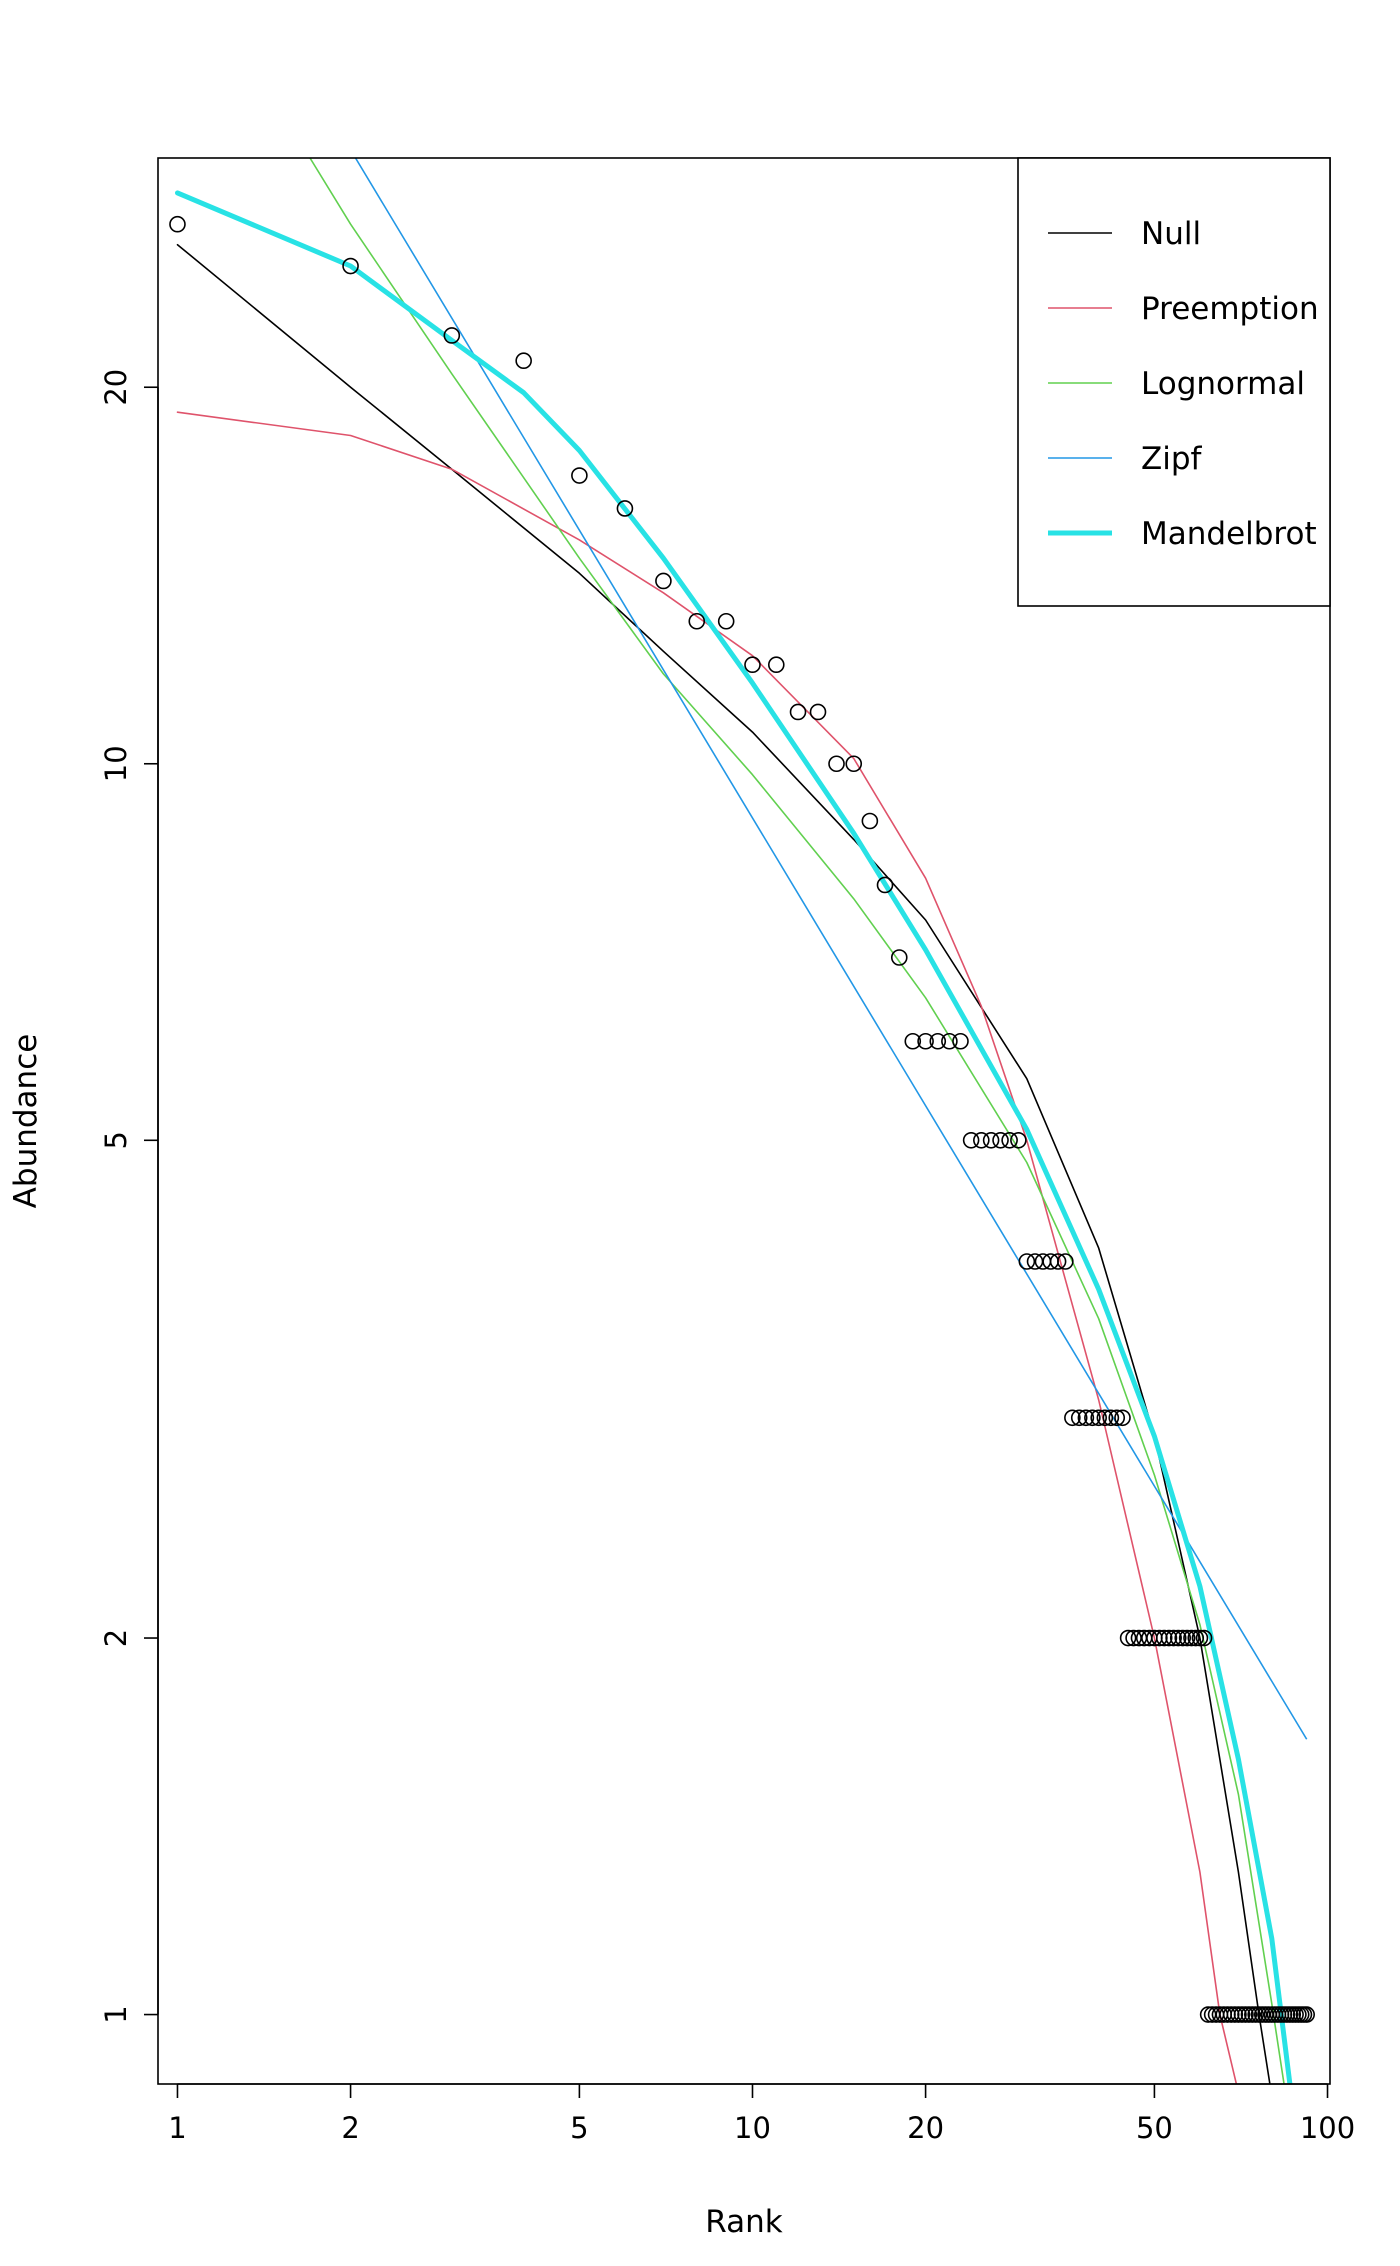 The height and width of the screenshot is (2266, 1400). What do you see at coordinates (1223, 384) in the screenshot?
I see `legend-label-lognormal: Lognormal` at bounding box center [1223, 384].